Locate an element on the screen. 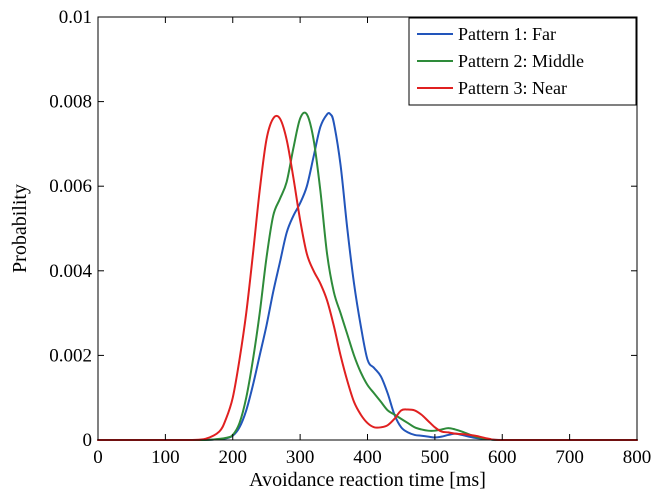  y-tick-label: 0.008 is located at coordinates (70, 102).